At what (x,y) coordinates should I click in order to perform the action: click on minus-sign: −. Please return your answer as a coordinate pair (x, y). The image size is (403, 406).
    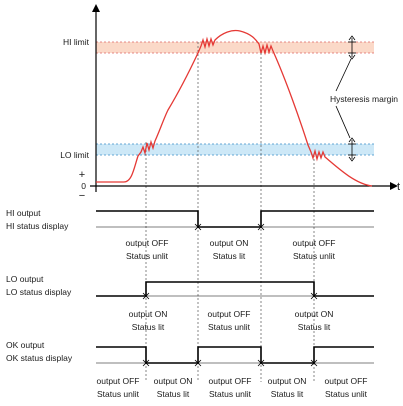
    Looking at the image, I should click on (82, 196).